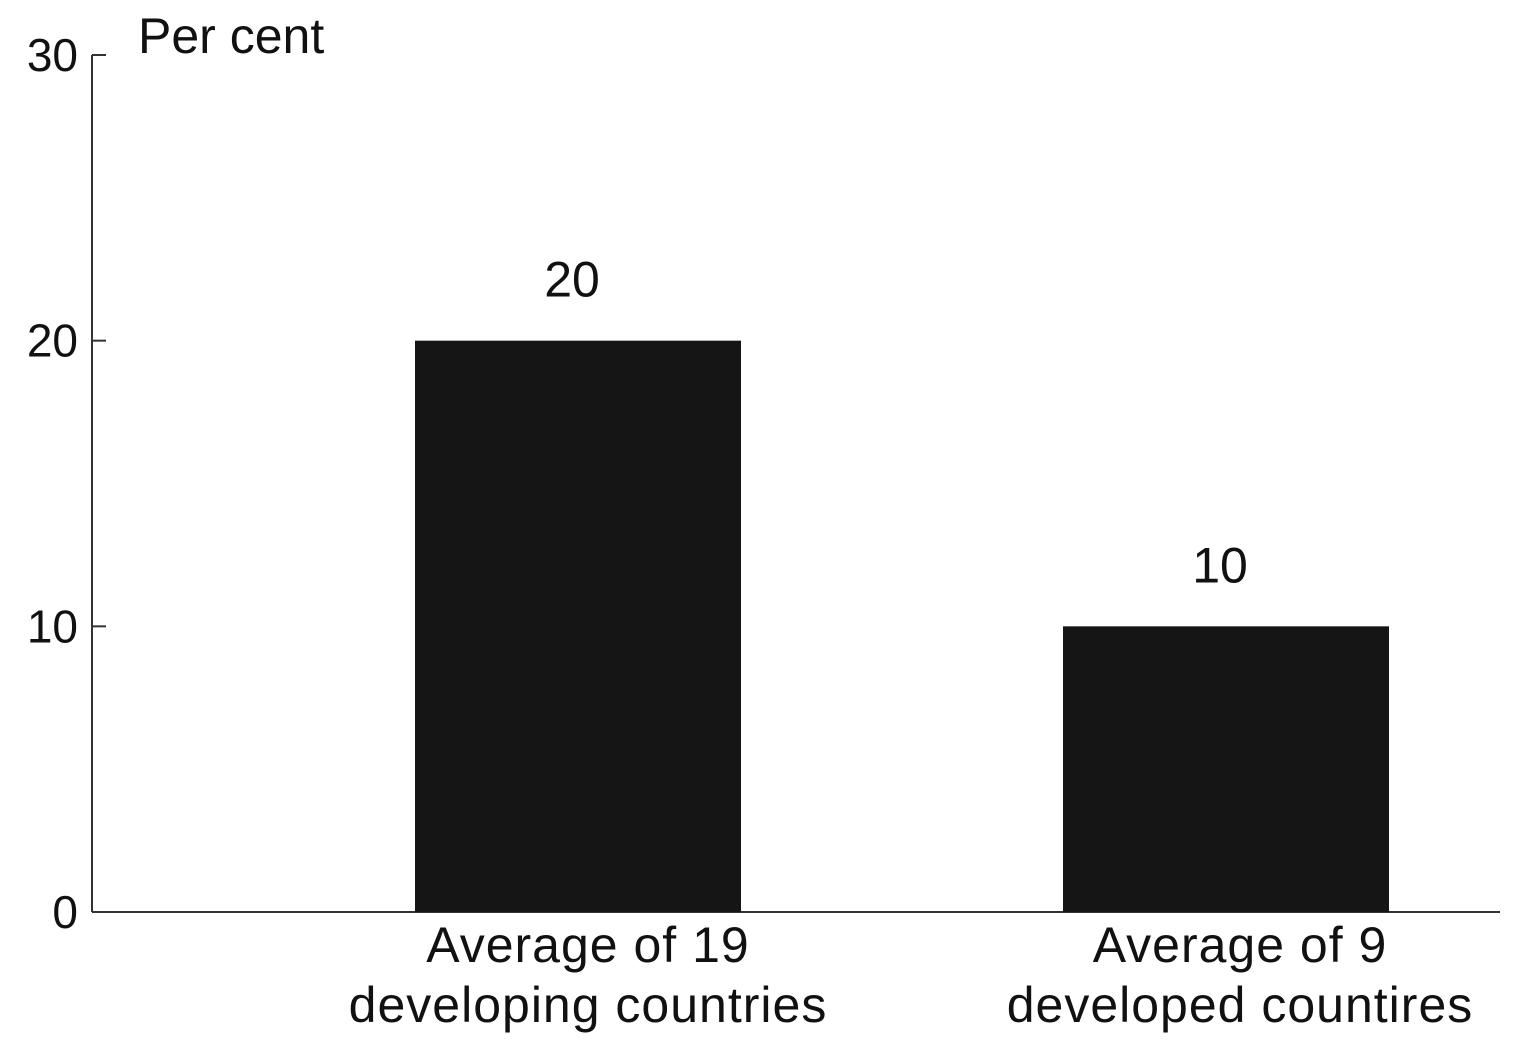 The width and height of the screenshot is (1528, 1044). I want to click on category-label-line: Average of 9, so click(1240, 945).